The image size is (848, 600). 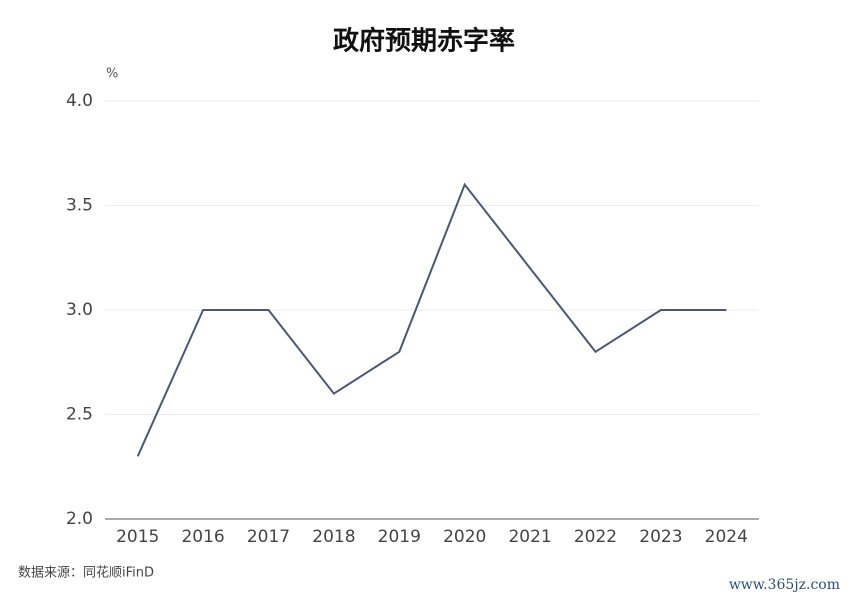 What do you see at coordinates (79, 415) in the screenshot?
I see `y-tick-label: 2.5` at bounding box center [79, 415].